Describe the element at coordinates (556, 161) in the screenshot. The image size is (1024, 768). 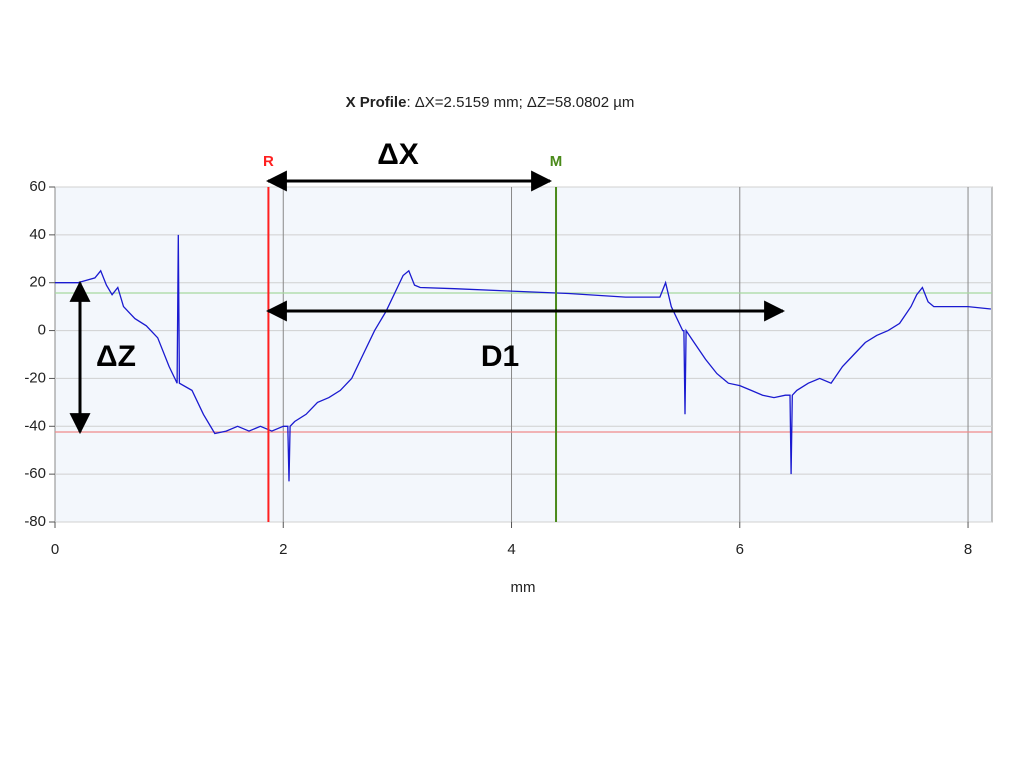
I see `cursor-label: M` at that location.